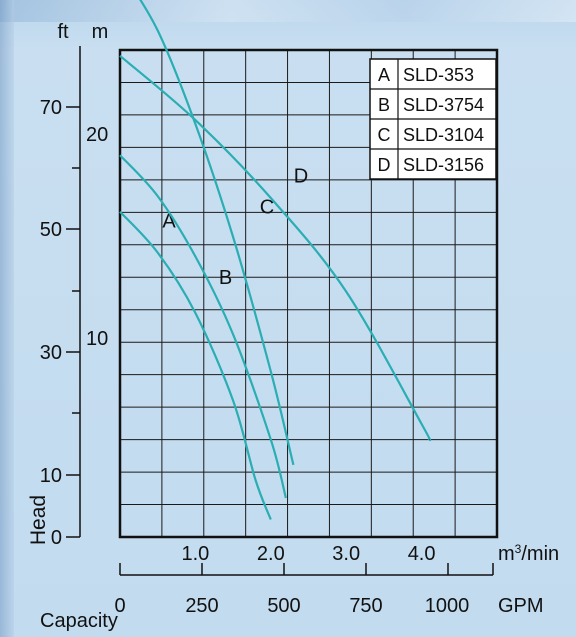 This screenshot has height=637, width=576. I want to click on legend-model: SLD-353, so click(438, 75).